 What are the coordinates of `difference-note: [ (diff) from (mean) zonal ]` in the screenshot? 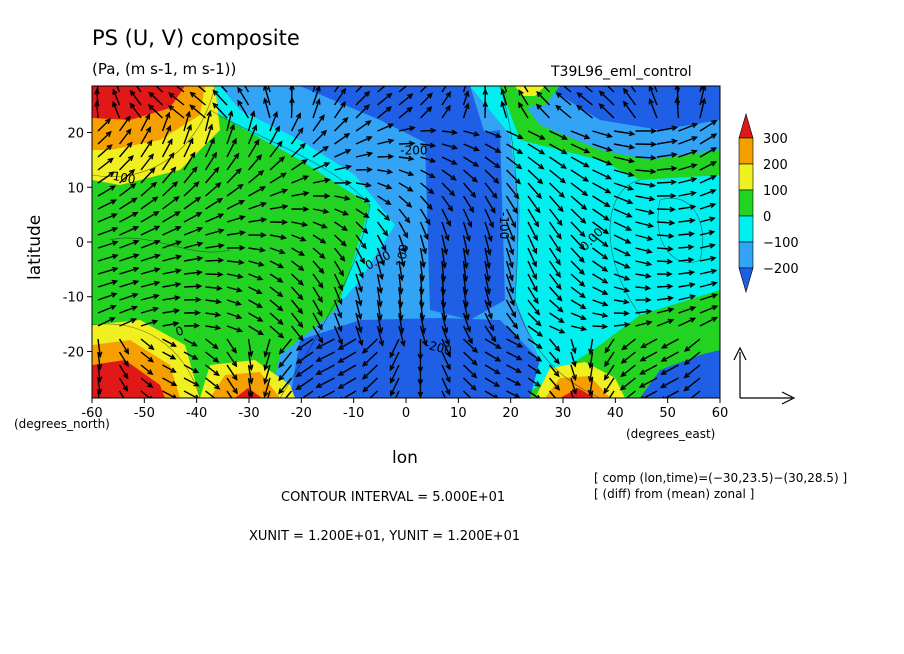 It's located at (674, 494).